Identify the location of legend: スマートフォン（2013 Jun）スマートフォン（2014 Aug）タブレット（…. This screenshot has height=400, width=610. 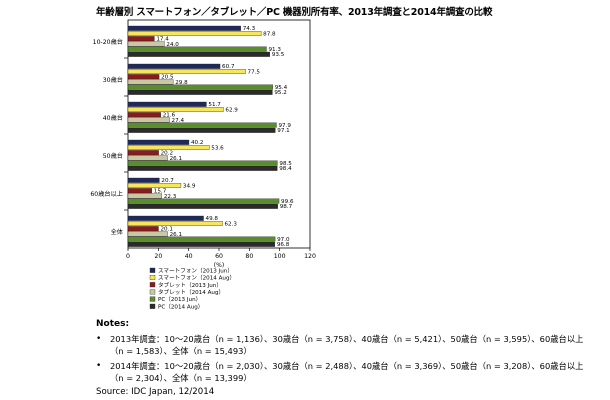
(192, 288).